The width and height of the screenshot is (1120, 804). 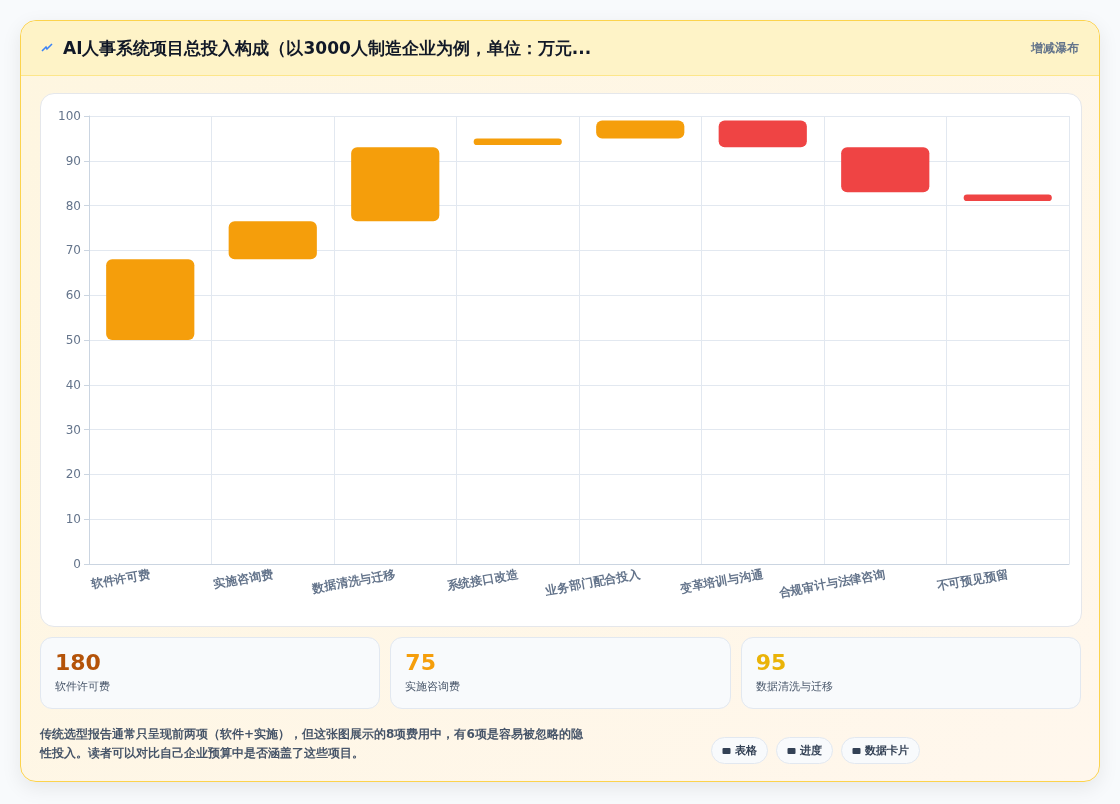 What do you see at coordinates (78, 662) in the screenshot?
I see `text: 180` at bounding box center [78, 662].